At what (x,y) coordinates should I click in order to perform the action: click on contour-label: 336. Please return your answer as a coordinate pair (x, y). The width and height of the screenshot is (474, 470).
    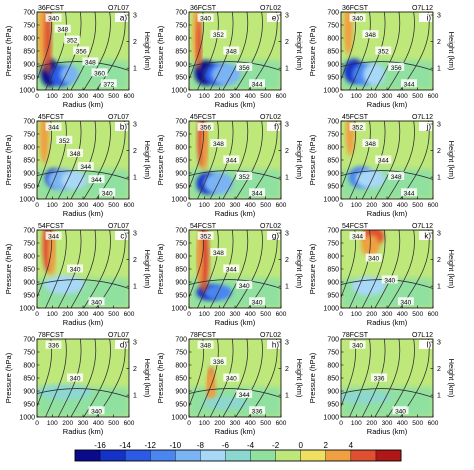
    Looking at the image, I should click on (53, 345).